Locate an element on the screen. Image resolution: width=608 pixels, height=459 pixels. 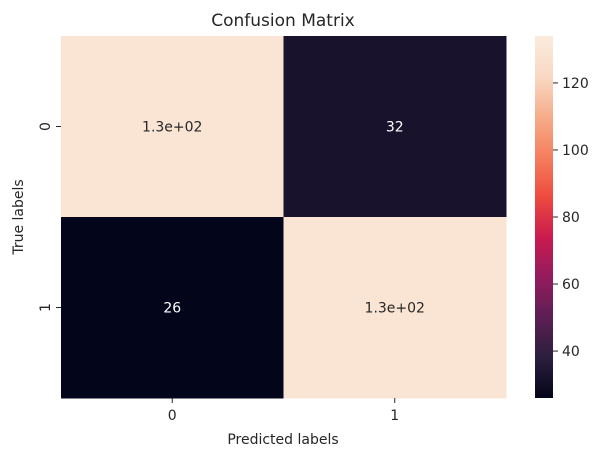
colorbar-tick-label: 100 is located at coordinates (575, 151).